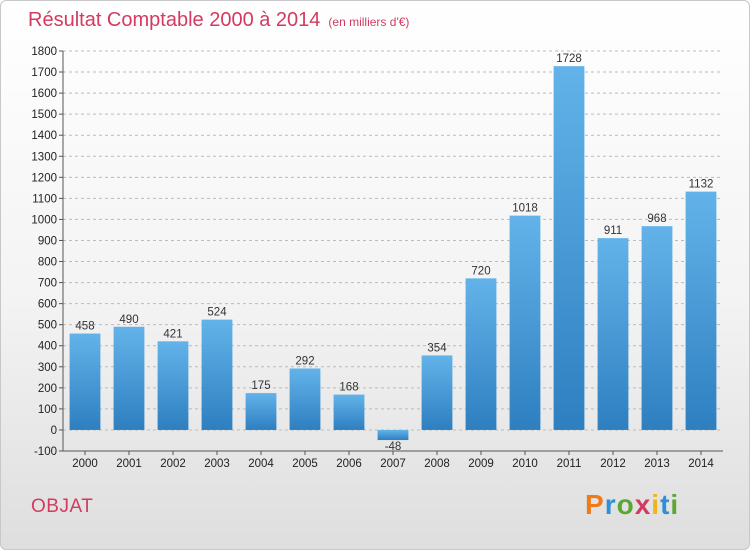 This screenshot has width=750, height=550. What do you see at coordinates (172, 334) in the screenshot?
I see `bar-value-label: 421` at bounding box center [172, 334].